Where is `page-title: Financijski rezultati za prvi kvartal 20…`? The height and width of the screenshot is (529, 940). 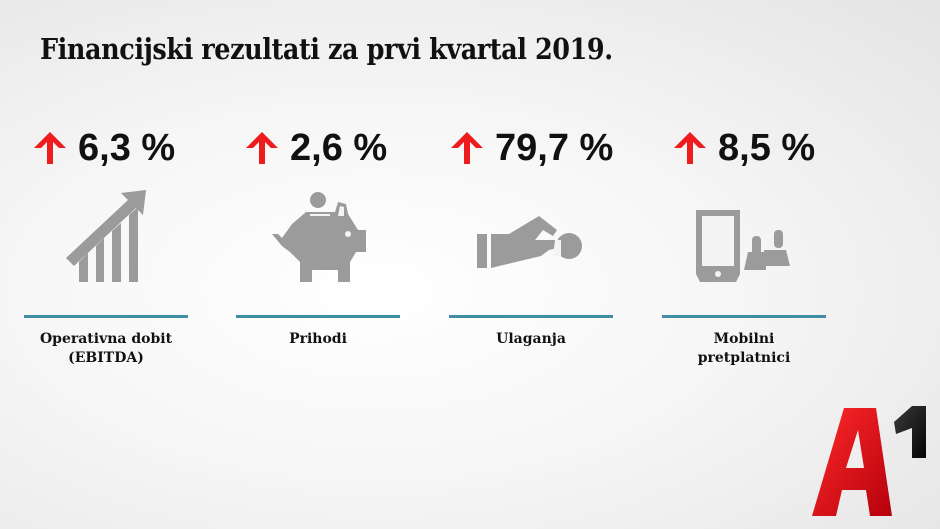
page-title: Financijski rezultati za prvi kvartal 20… is located at coordinates (326, 49).